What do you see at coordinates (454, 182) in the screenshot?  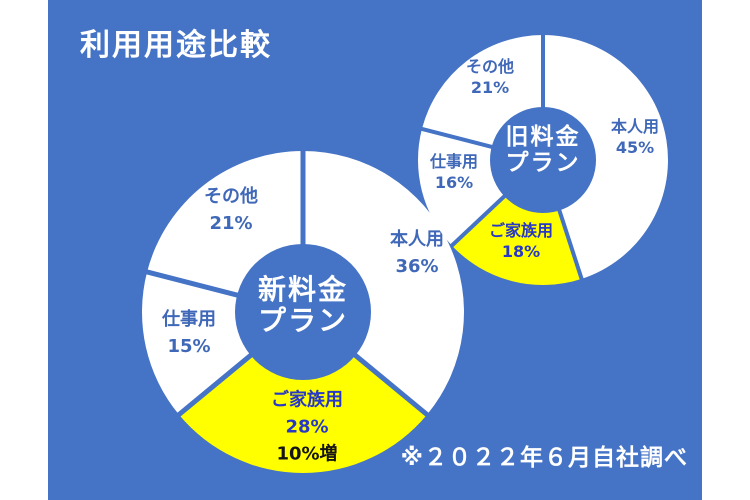 I see `segment-percentage: 16%` at bounding box center [454, 182].